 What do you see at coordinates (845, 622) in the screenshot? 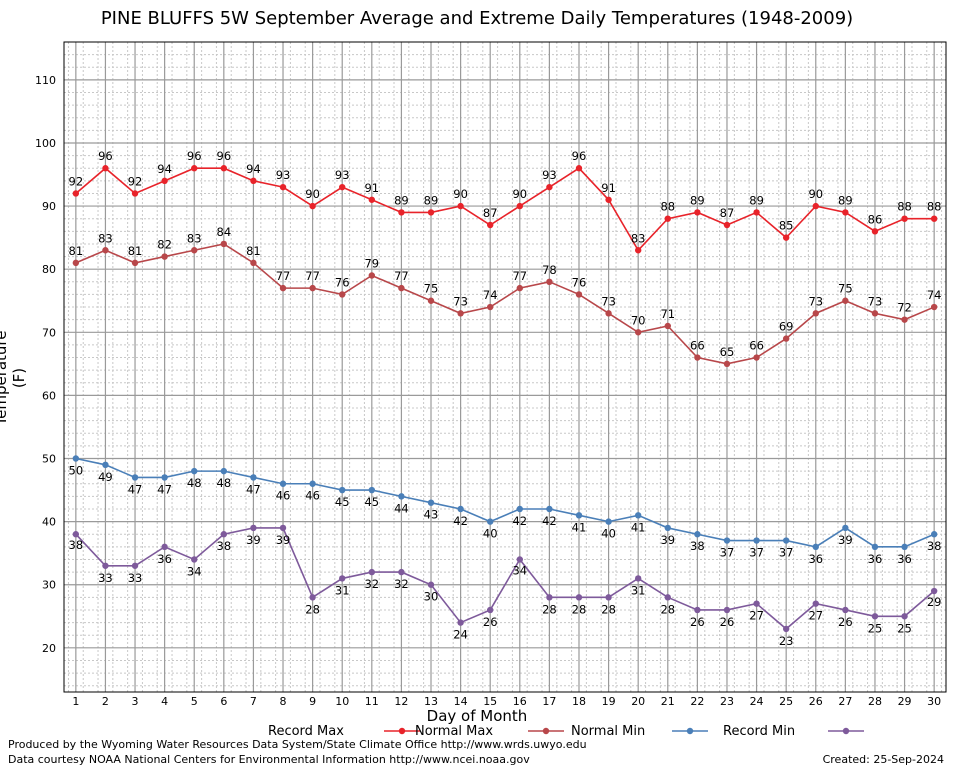
I see `data-label: 26` at bounding box center [845, 622].